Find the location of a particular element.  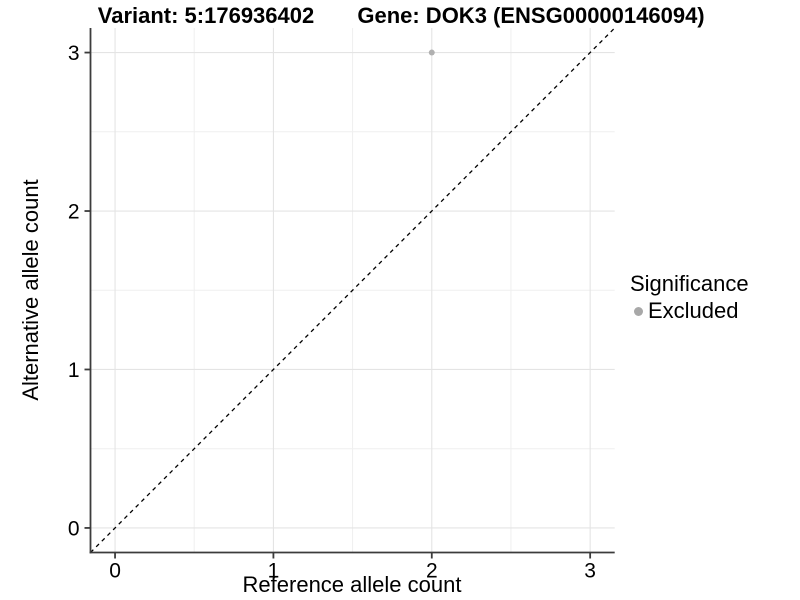

y-tick-label: 2 is located at coordinates (74, 212).